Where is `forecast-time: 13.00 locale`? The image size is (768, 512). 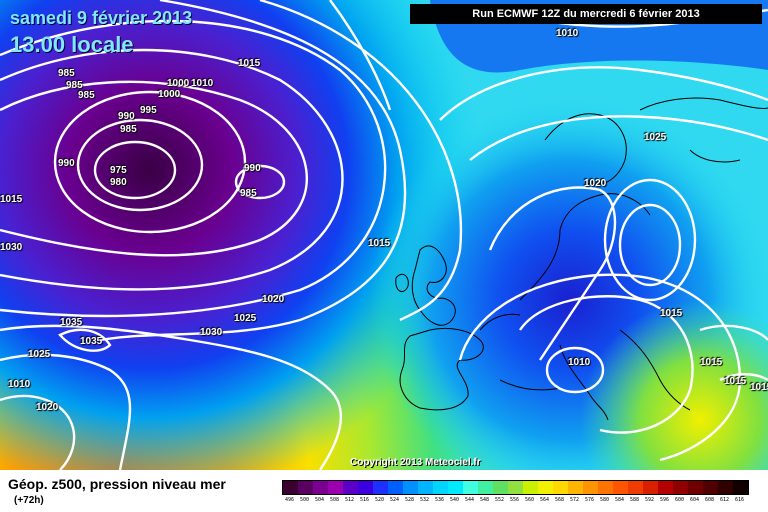 forecast-time: 13.00 locale is located at coordinates (72, 44).